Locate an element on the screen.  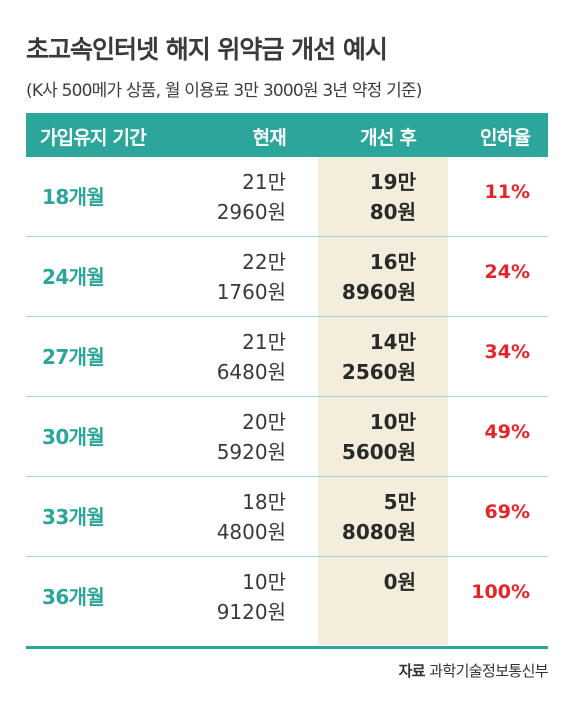
row-improved: 19만 80원 is located at coordinates (392, 197).